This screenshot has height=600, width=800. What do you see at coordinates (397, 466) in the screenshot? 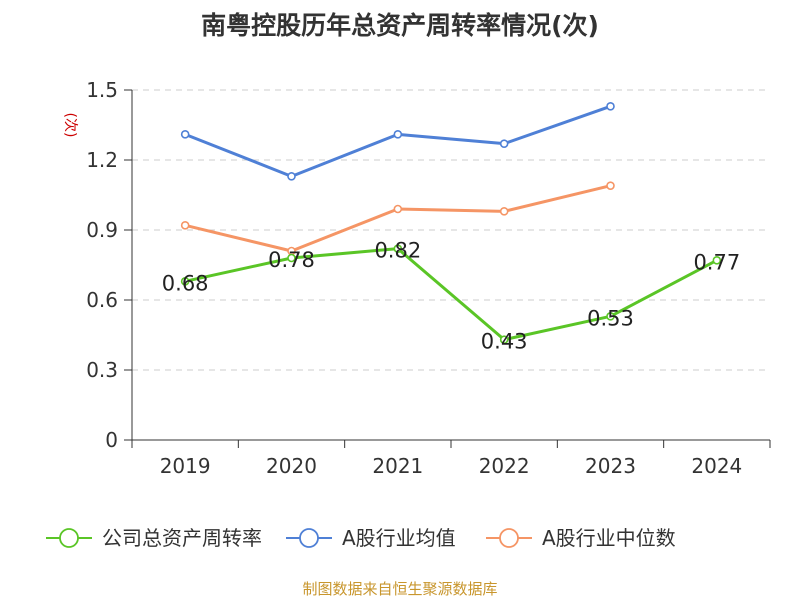
I see `x-tick-label: 2021` at bounding box center [397, 466].